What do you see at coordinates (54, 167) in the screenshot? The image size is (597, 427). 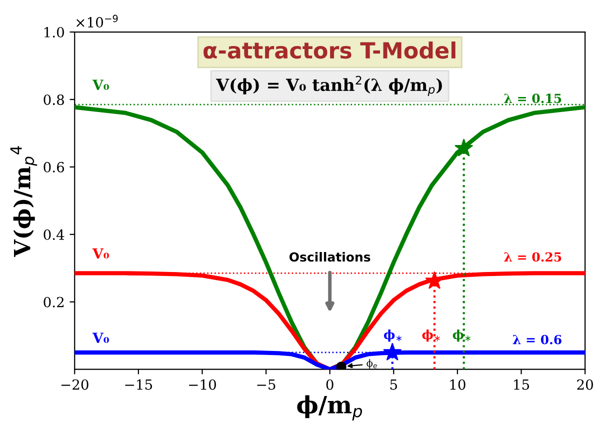 I see `y-tick-label: 0.6` at bounding box center [54, 167].